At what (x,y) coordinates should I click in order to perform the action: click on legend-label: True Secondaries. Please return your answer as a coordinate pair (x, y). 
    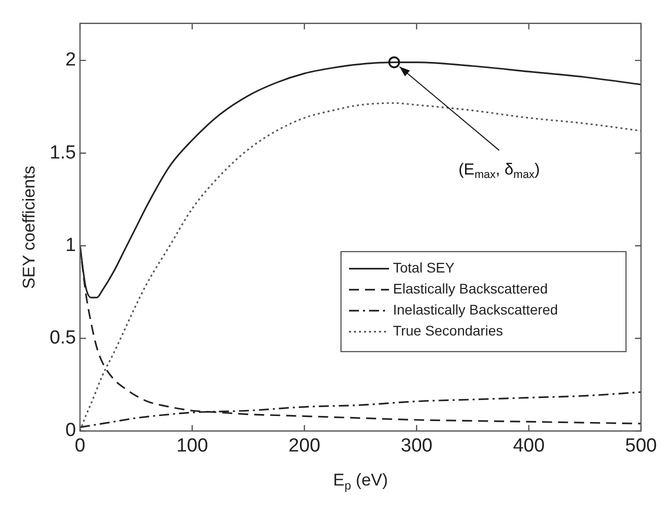
    Looking at the image, I should click on (448, 330).